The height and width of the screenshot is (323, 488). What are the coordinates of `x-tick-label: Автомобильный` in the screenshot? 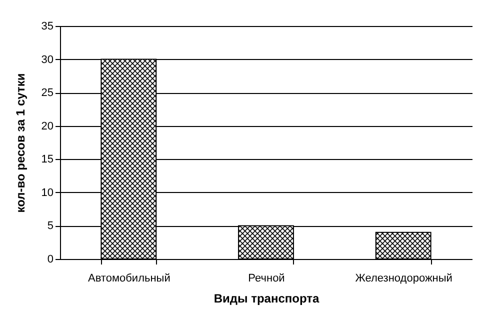 It's located at (129, 278).